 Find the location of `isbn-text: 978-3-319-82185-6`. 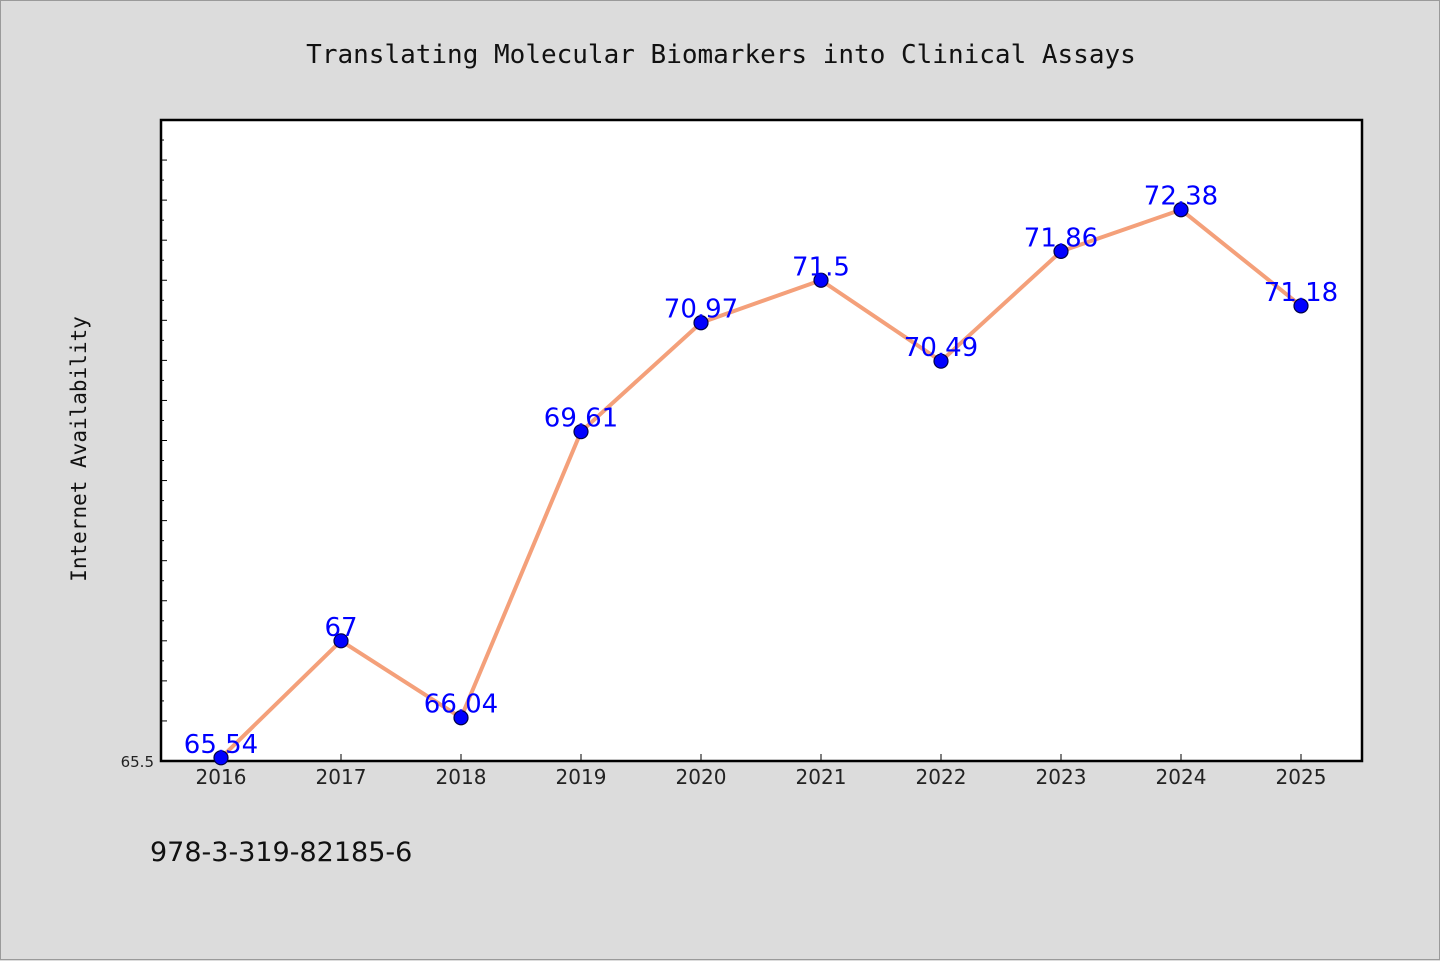

isbn-text: 978-3-319-82185-6 is located at coordinates (281, 852).